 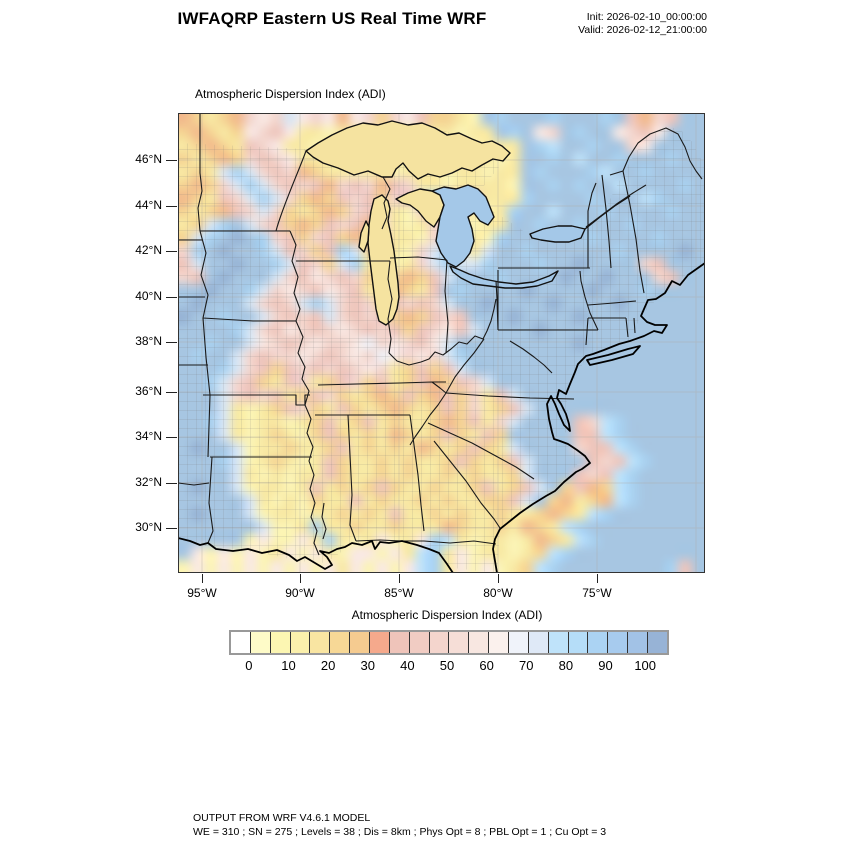 I want to click on colorbar-tick-label: 100, so click(x=645, y=665).